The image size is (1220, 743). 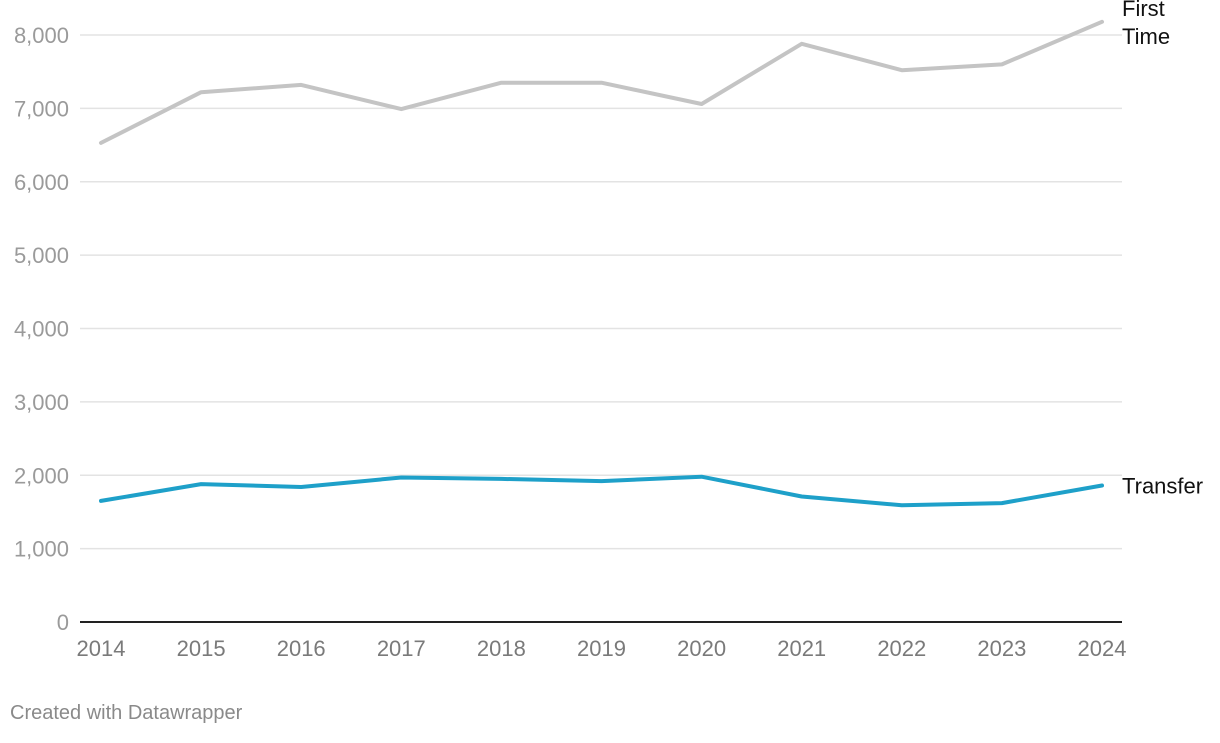 I want to click on y-tick-label: 5,000, so click(x=41, y=255).